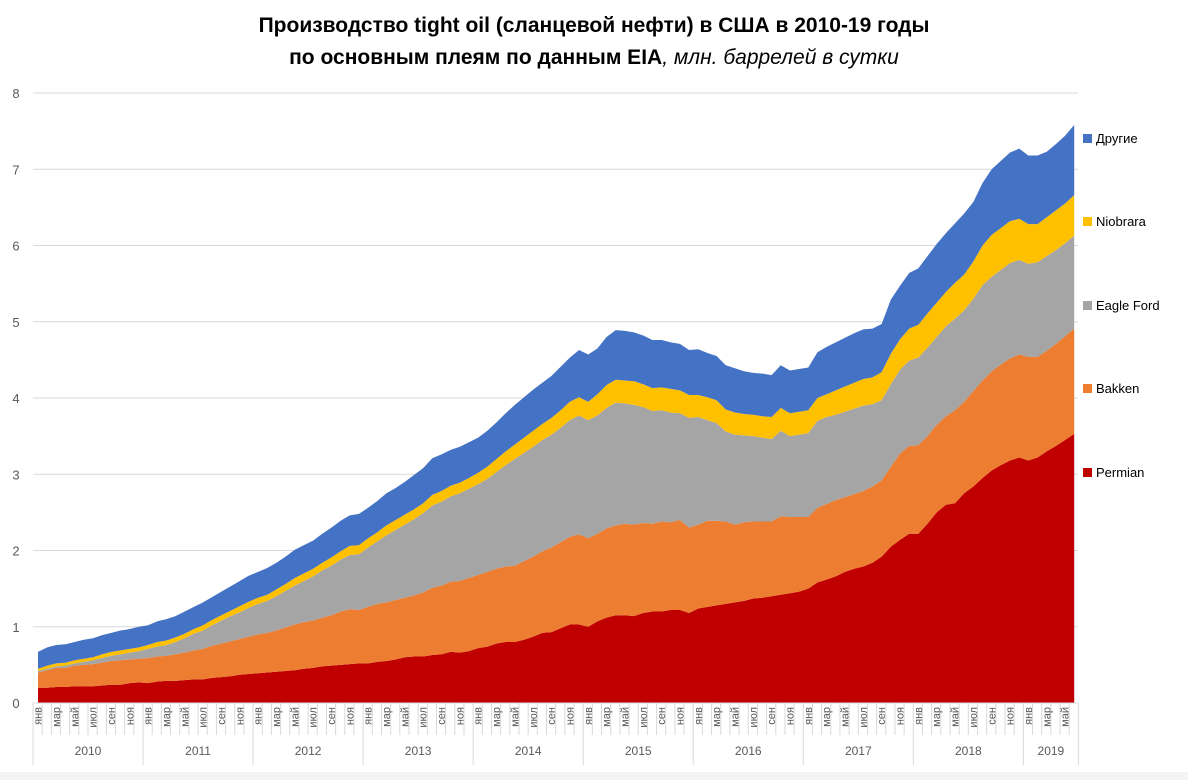 The width and height of the screenshot is (1188, 780). What do you see at coordinates (476, 57) in the screenshot?
I see `subtitle-main: по основным плеям по данным EIA` at bounding box center [476, 57].